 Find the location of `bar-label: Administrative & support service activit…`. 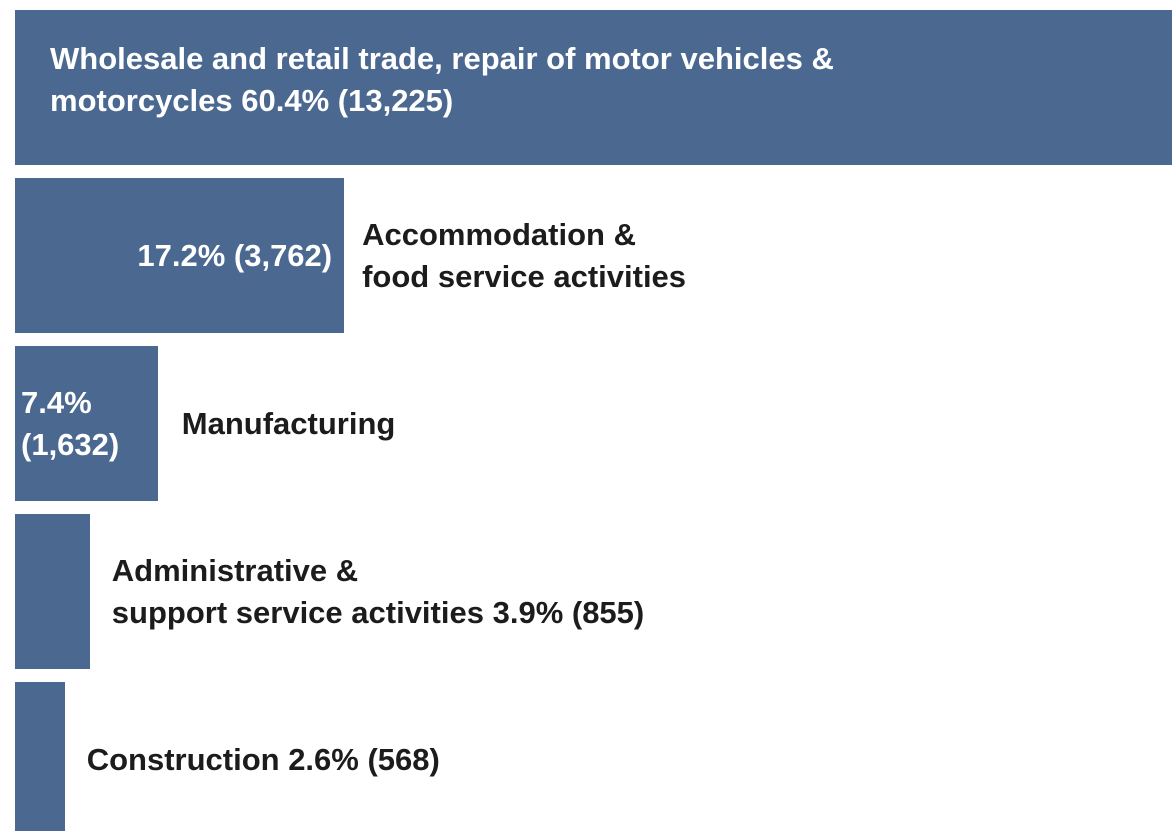

bar-label: Administrative & support service activit… is located at coordinates (562, 591).